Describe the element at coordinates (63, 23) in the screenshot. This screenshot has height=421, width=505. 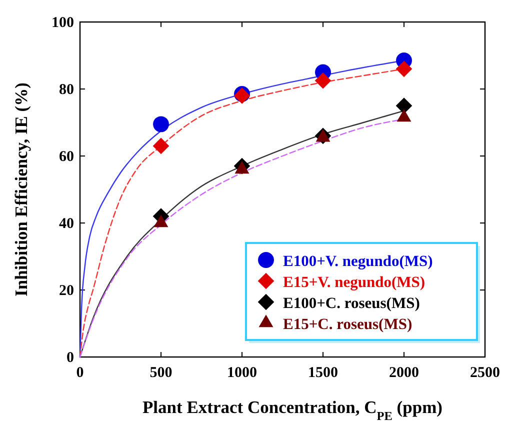
I see `y-tick-label: 100` at that location.